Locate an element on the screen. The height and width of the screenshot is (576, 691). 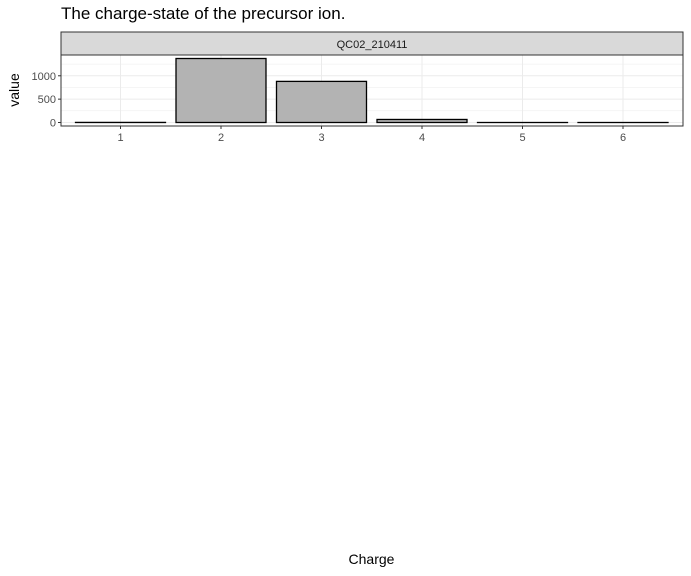
chart-title: The charge-state of the precursor ion. is located at coordinates (203, 13).